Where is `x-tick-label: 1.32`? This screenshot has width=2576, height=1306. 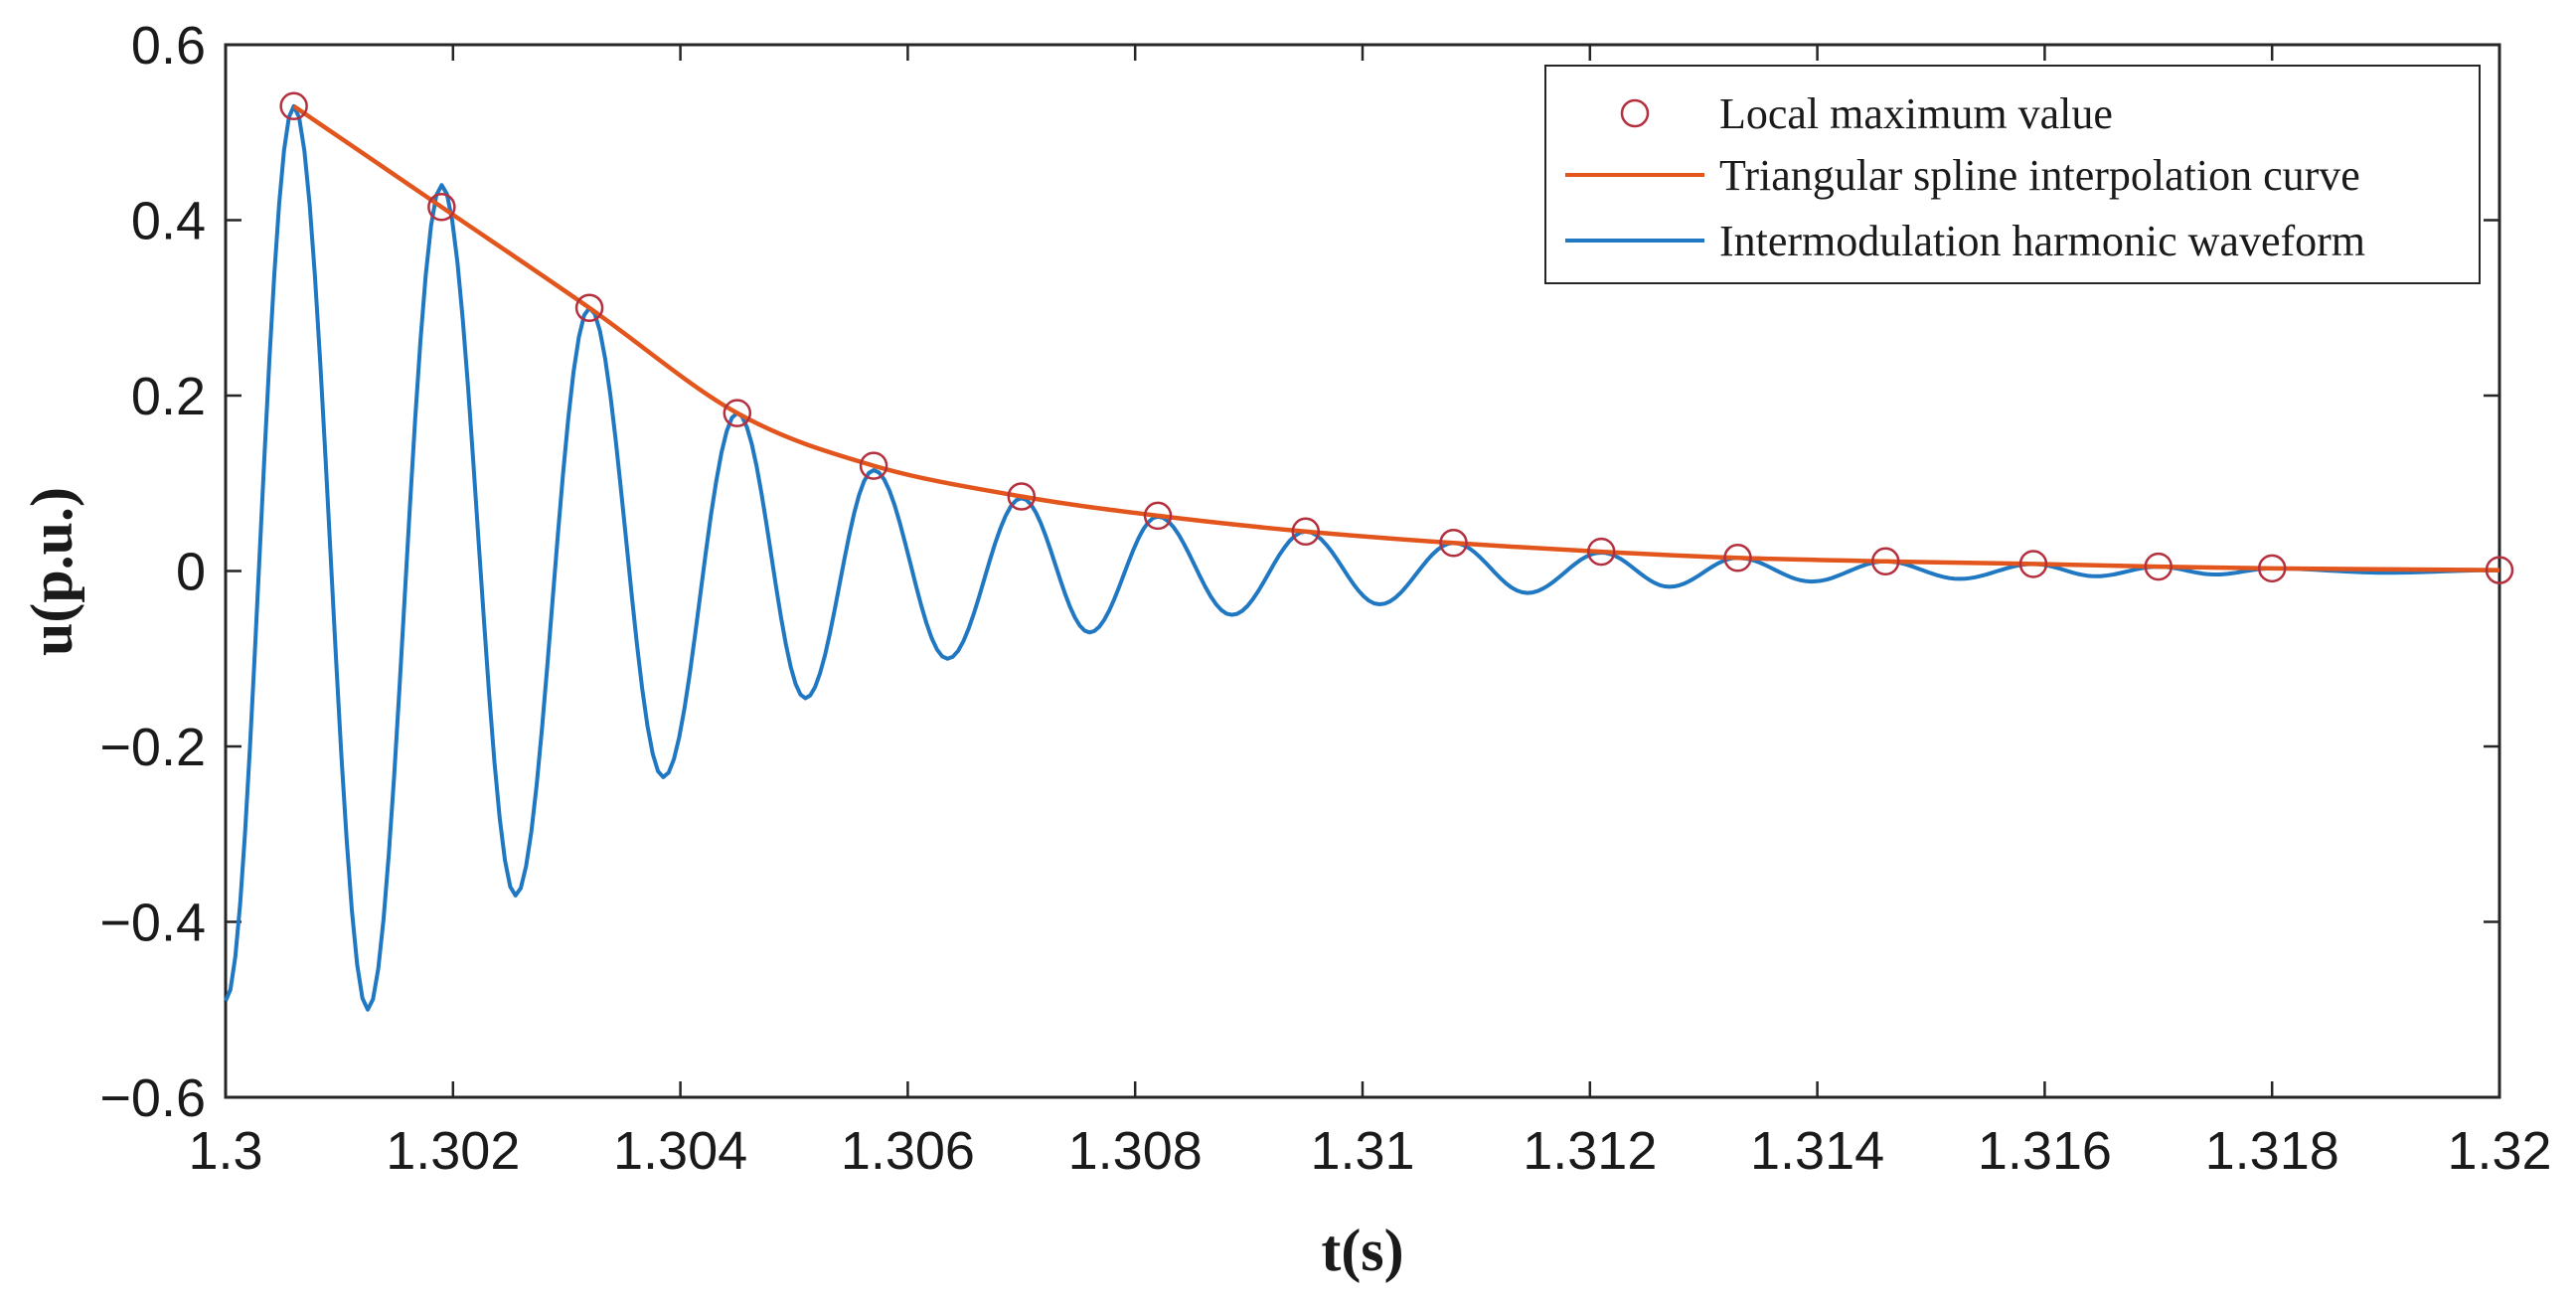
x-tick-label: 1.32 is located at coordinates (2499, 1151).